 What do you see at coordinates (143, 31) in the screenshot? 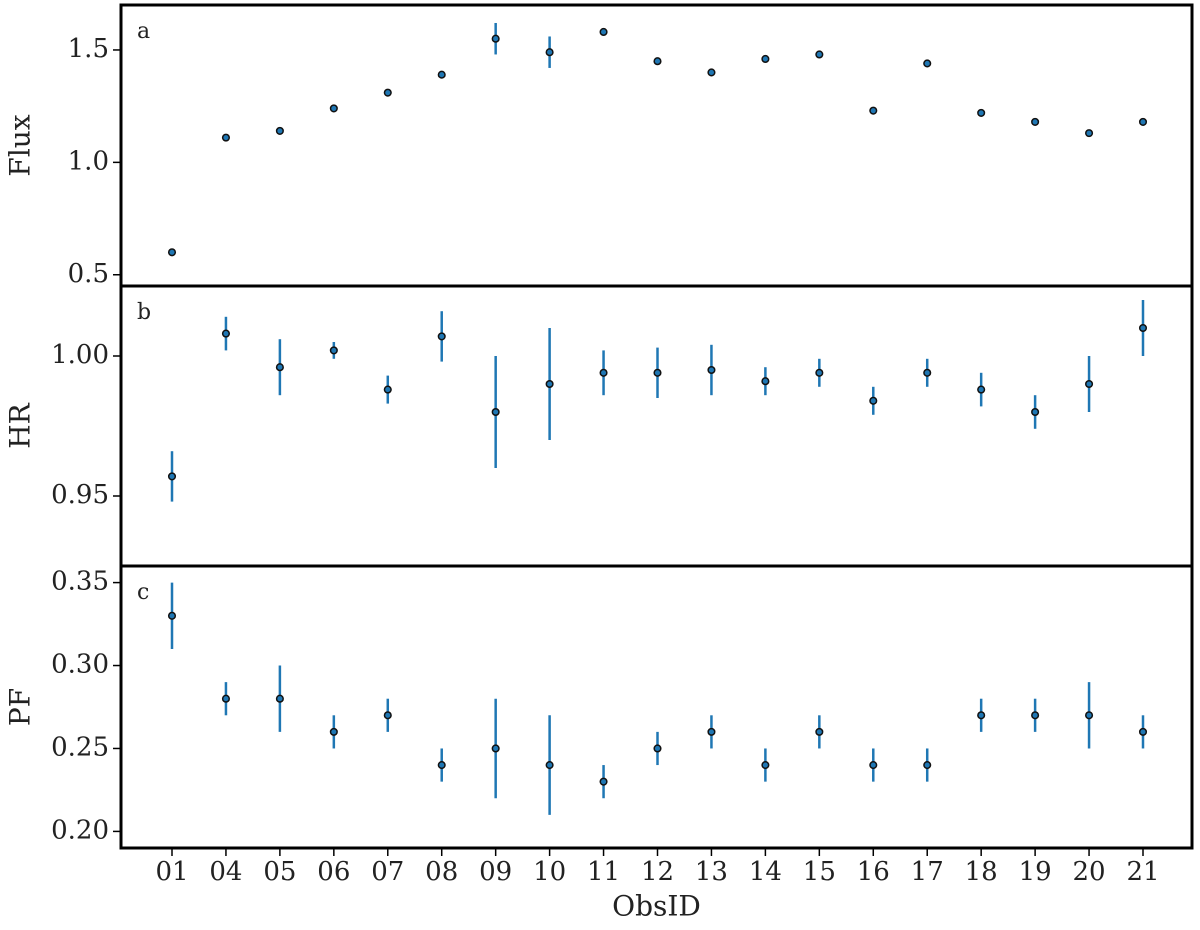
I see `panel-label: a` at bounding box center [143, 31].